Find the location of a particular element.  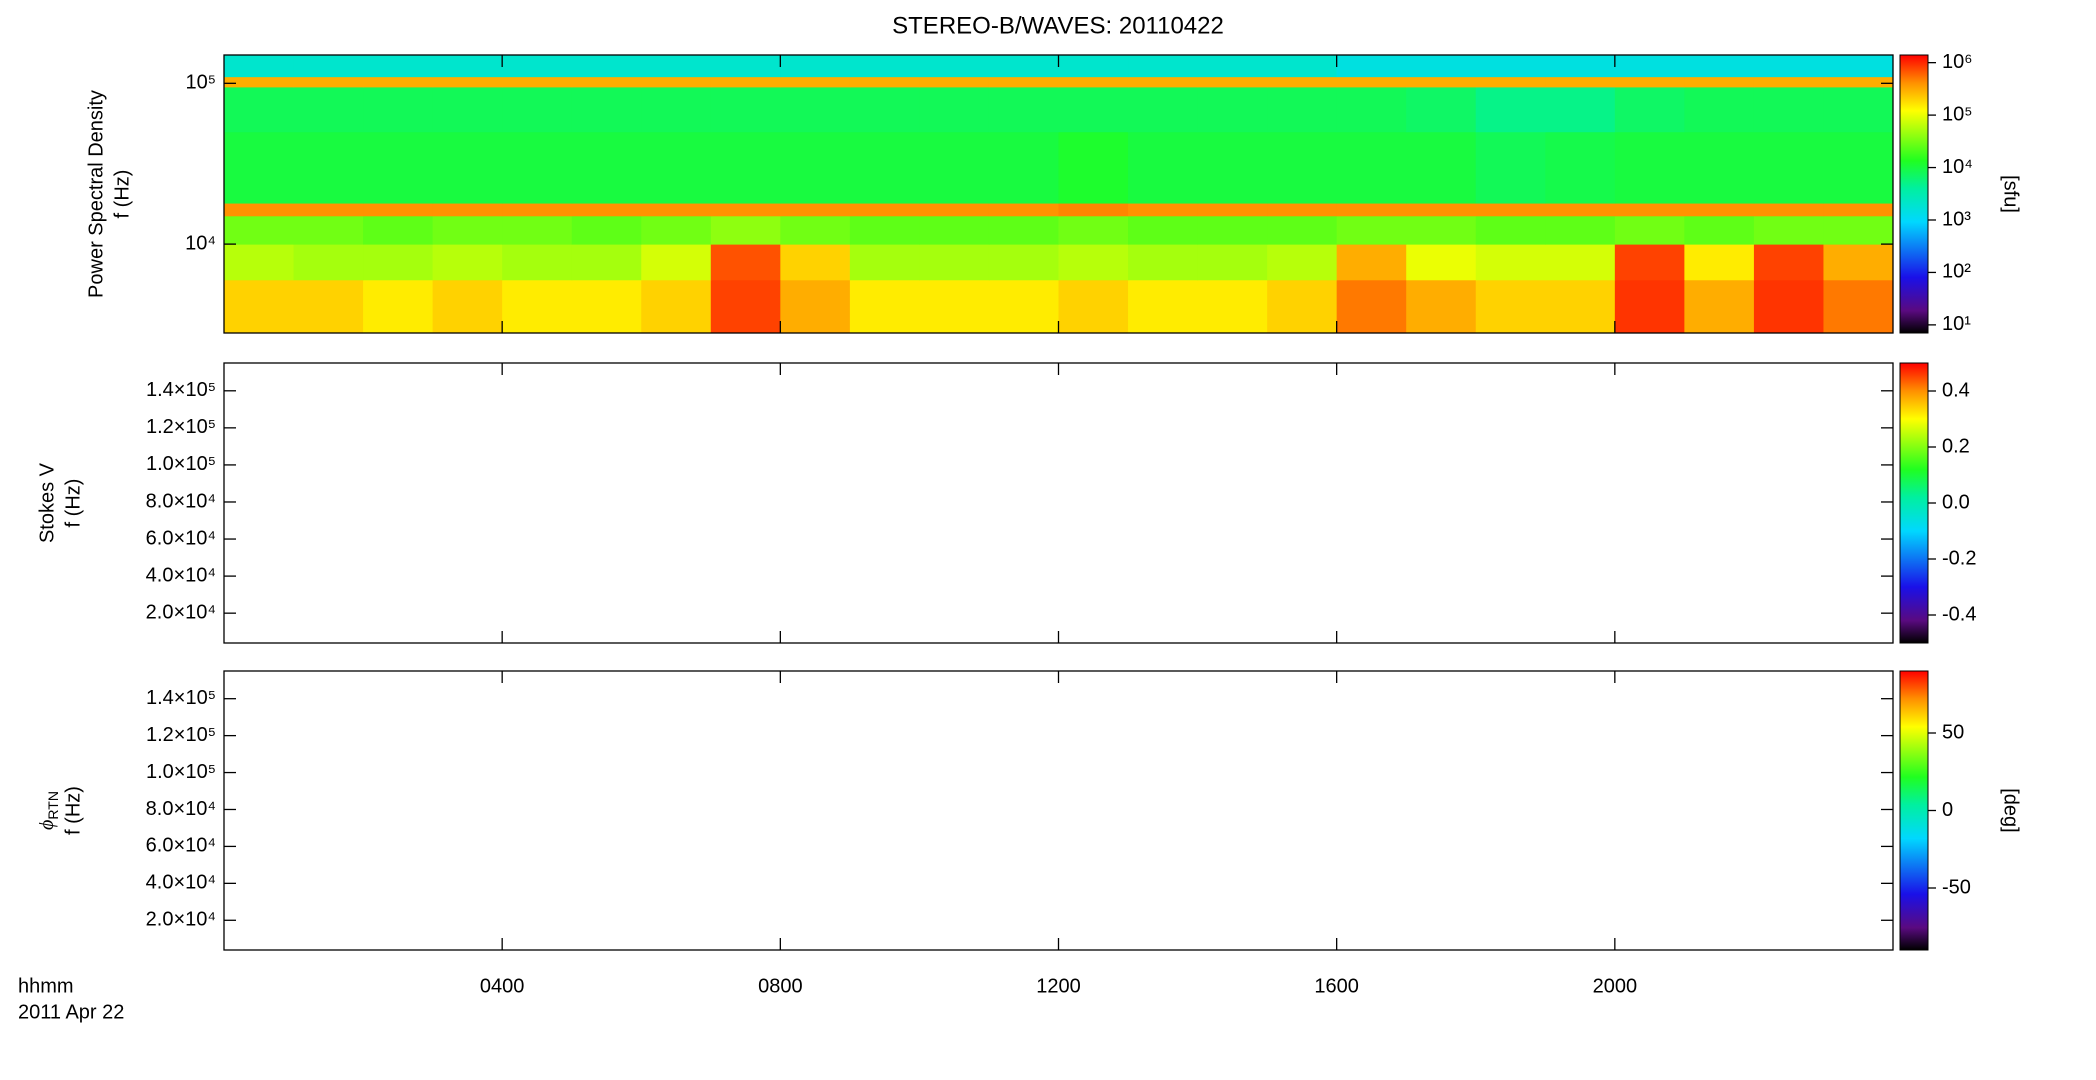

y-tick-label: 2.0×10⁴ is located at coordinates (181, 612).